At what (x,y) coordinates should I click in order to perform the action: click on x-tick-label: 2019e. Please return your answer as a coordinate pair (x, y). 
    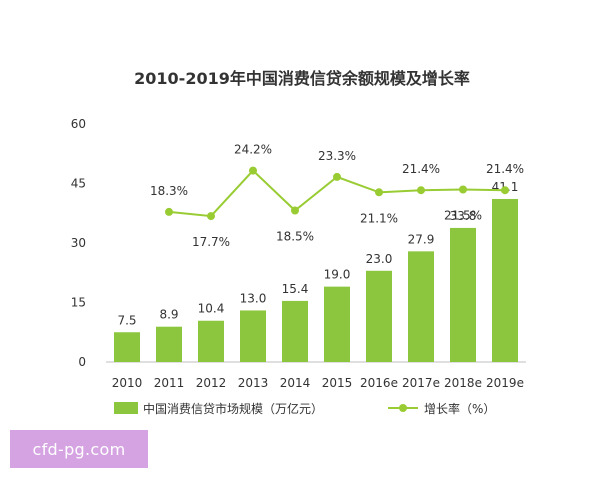
    Looking at the image, I should click on (505, 383).